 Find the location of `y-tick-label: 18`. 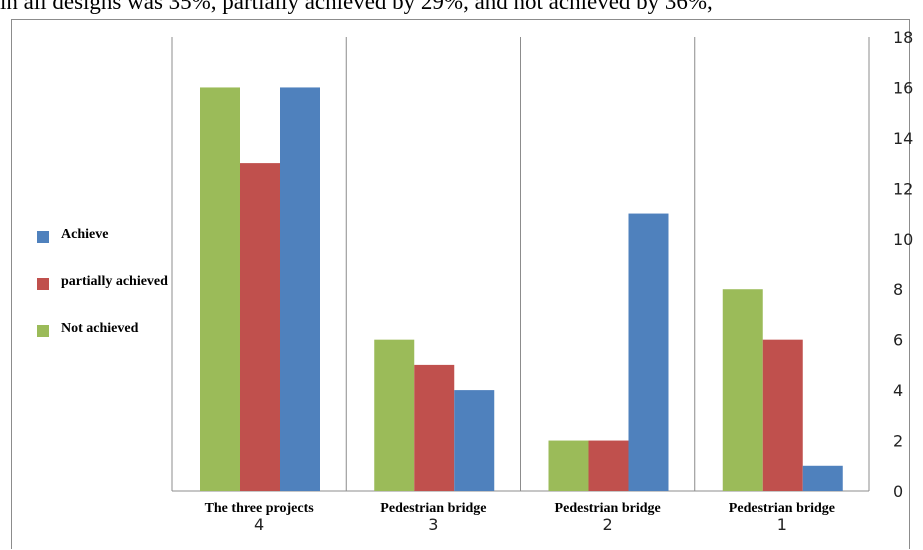

y-tick-label: 18 is located at coordinates (903, 37).